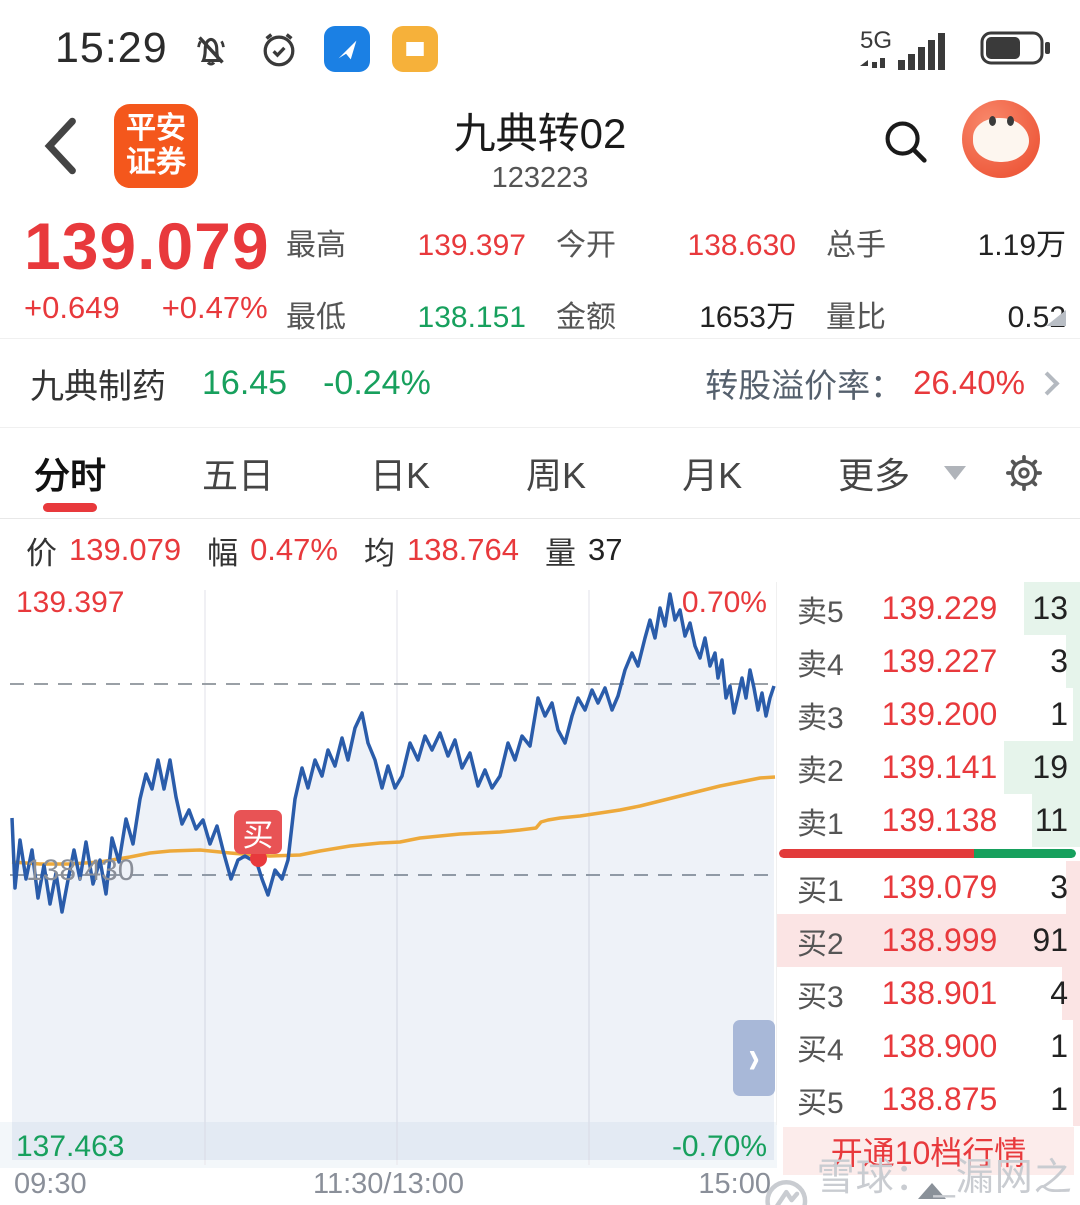 The width and height of the screenshot is (1080, 1205). What do you see at coordinates (719, 1146) in the screenshot?
I see `chart-low-pct-label: -0.70%` at bounding box center [719, 1146].